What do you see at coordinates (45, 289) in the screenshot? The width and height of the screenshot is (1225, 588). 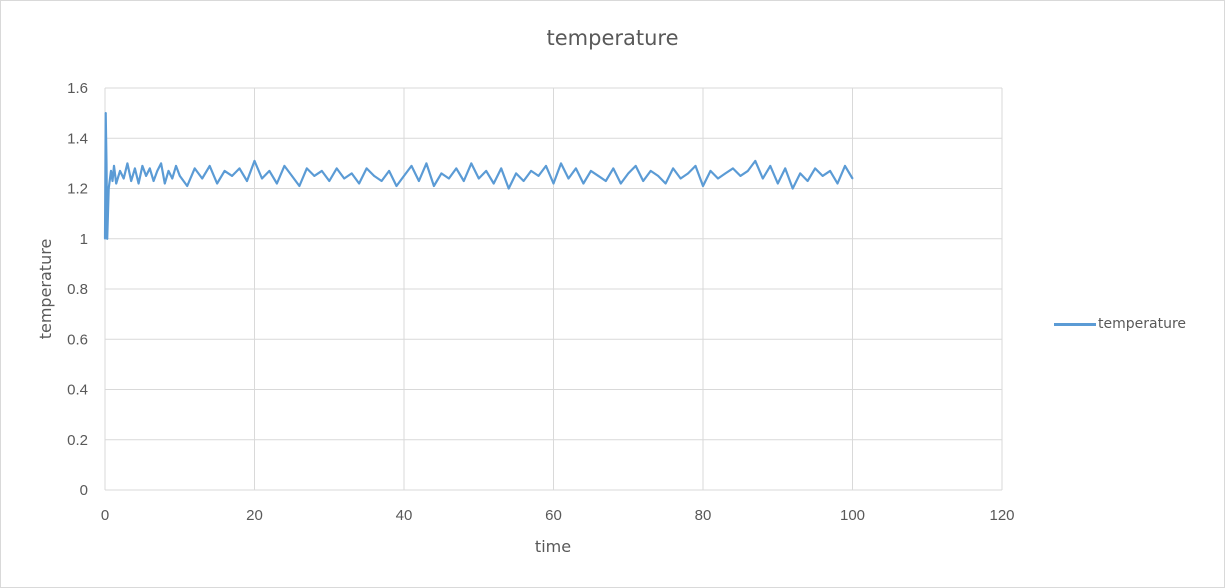 I see `y-axis-title: temperature` at bounding box center [45, 289].